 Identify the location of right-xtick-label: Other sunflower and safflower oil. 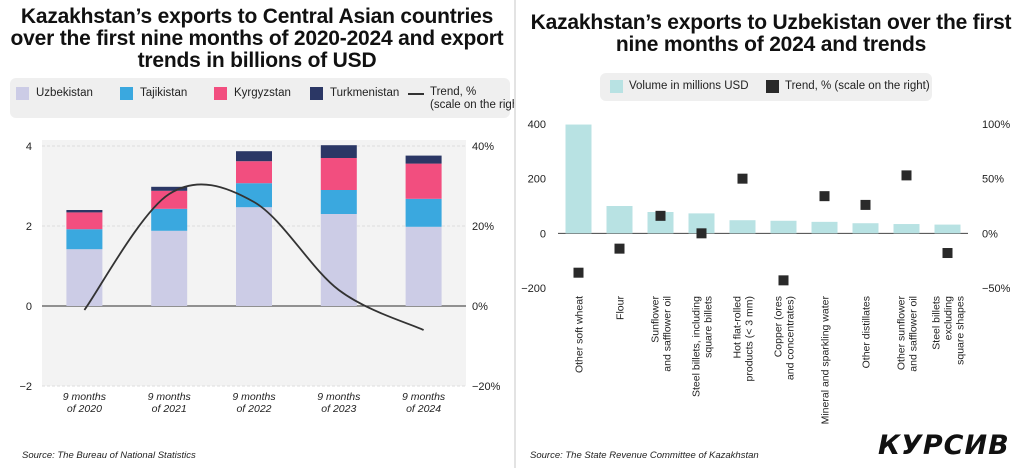
(908, 334).